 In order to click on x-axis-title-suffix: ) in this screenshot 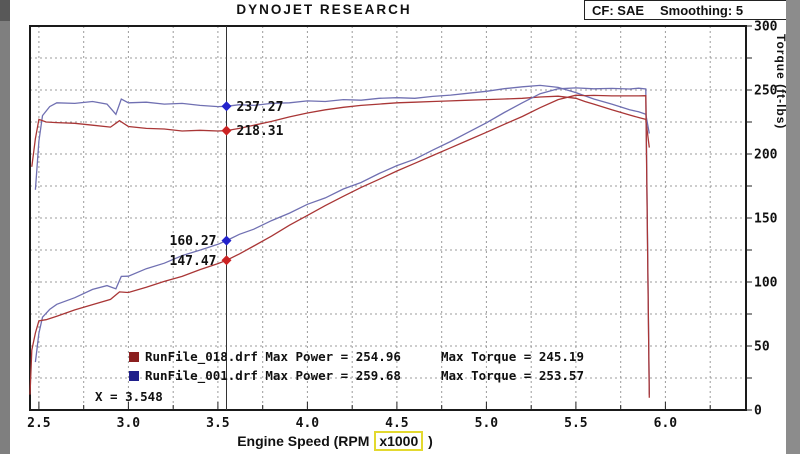, I will do `click(430, 441)`.